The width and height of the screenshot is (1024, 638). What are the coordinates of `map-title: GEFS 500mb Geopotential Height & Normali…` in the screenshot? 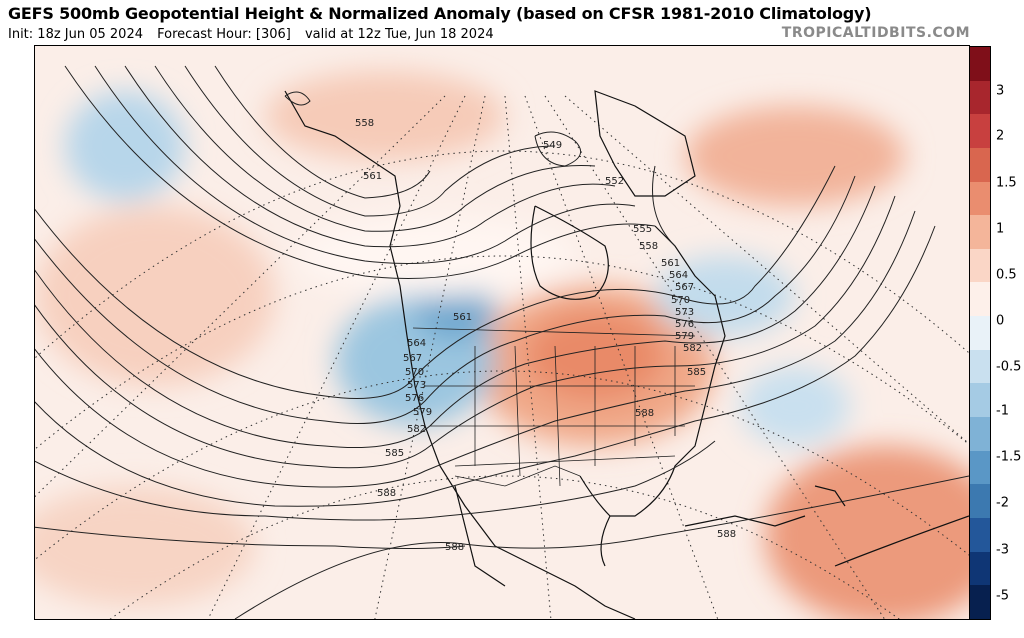 It's located at (440, 13).